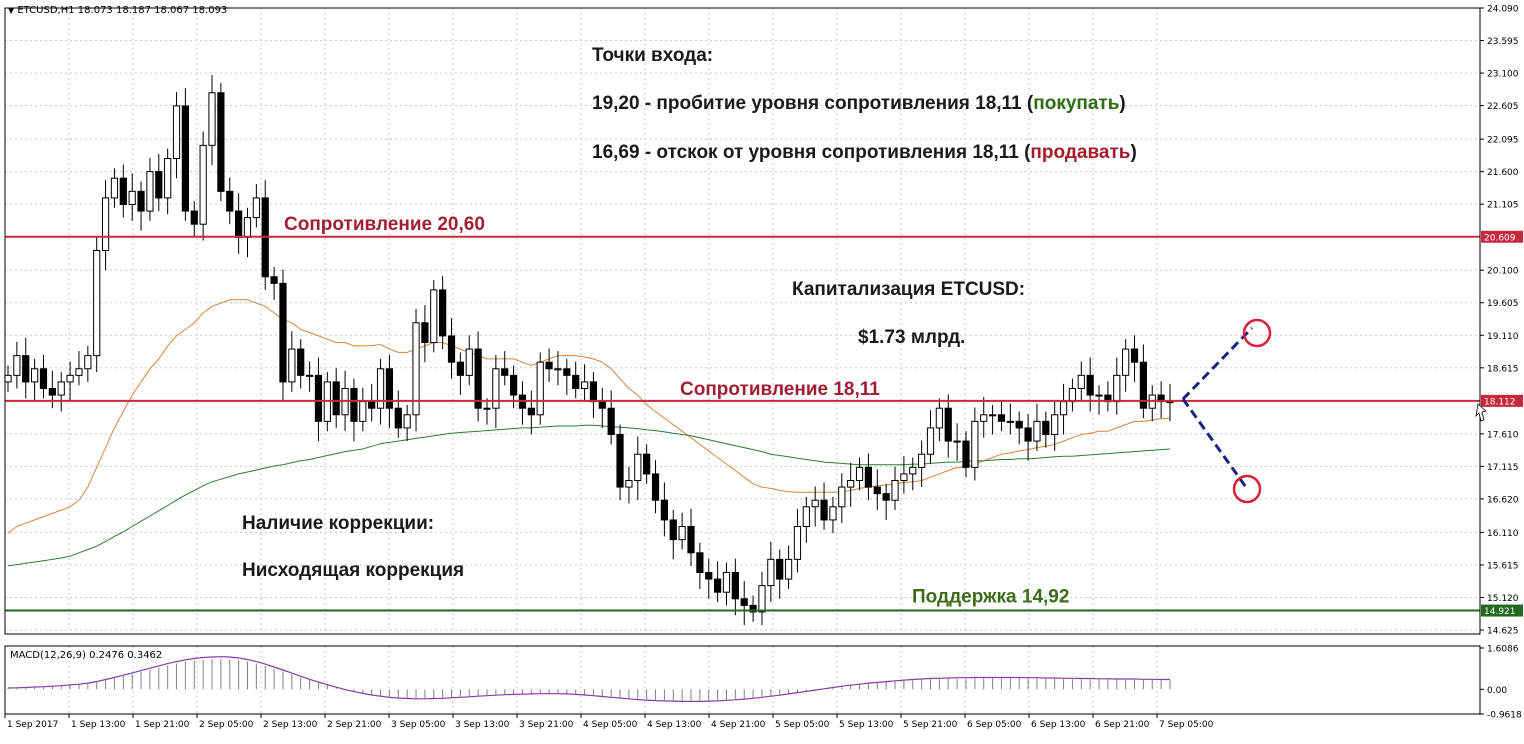 The height and width of the screenshot is (744, 1524). I want to click on time-tick-label: 6 Sep 21:00, so click(1122, 725).